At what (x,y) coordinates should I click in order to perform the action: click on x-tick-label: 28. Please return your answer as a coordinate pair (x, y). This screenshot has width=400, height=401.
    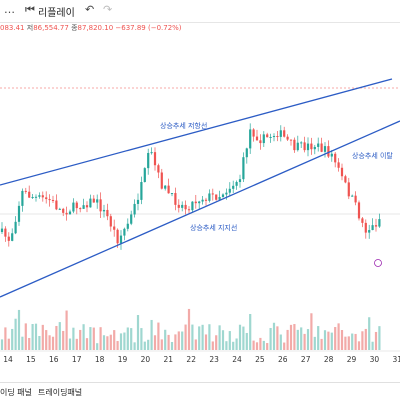
    Looking at the image, I should click on (329, 359).